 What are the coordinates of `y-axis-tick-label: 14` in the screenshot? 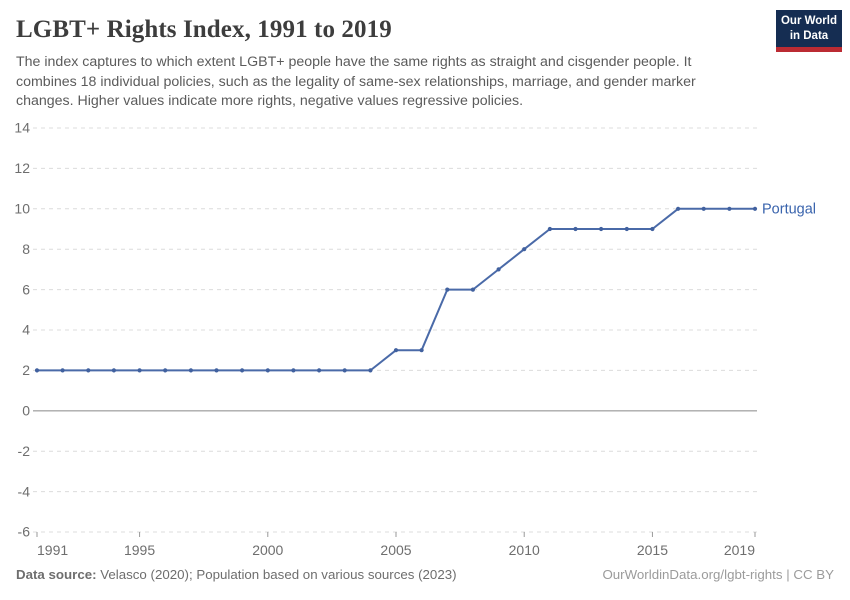 It's located at (22, 128).